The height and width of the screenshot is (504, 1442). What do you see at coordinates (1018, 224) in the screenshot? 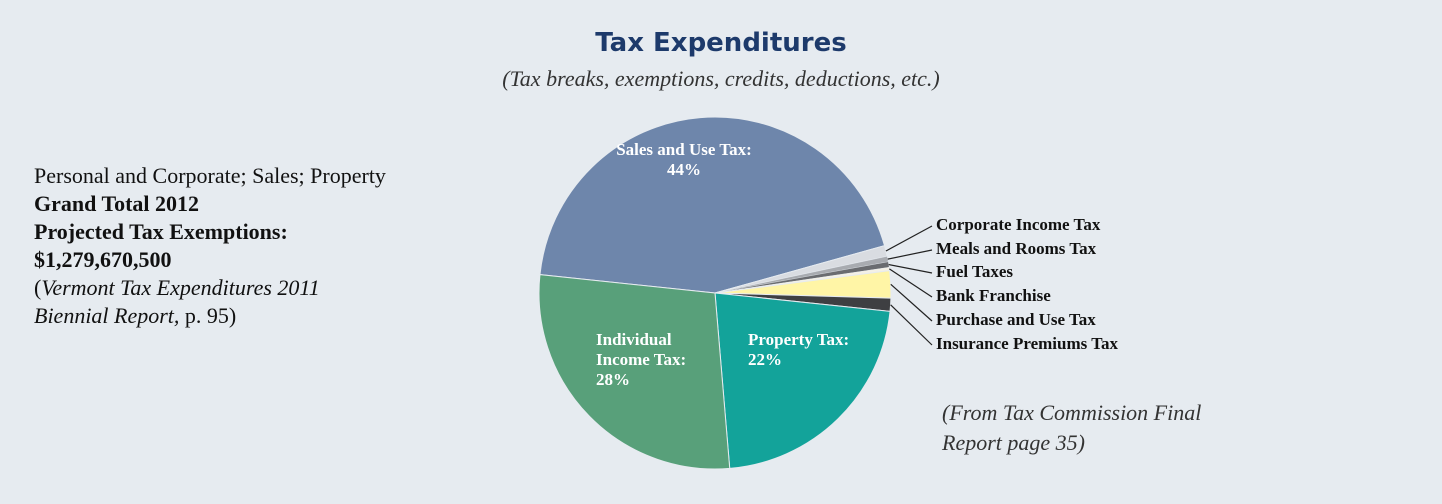
I see `category-label: Corporate Income Tax` at bounding box center [1018, 224].